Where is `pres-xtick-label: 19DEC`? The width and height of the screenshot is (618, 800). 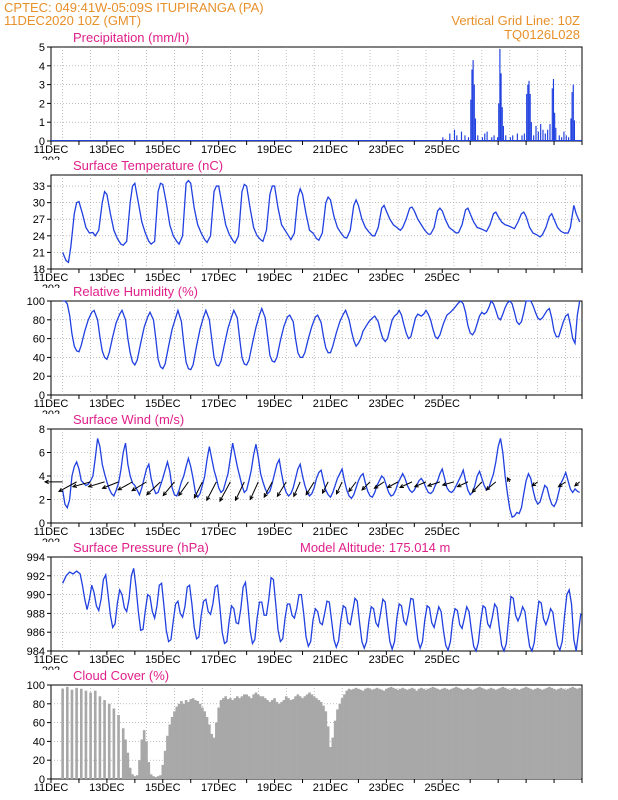 pres-xtick-label: 19DEC is located at coordinates (275, 660).